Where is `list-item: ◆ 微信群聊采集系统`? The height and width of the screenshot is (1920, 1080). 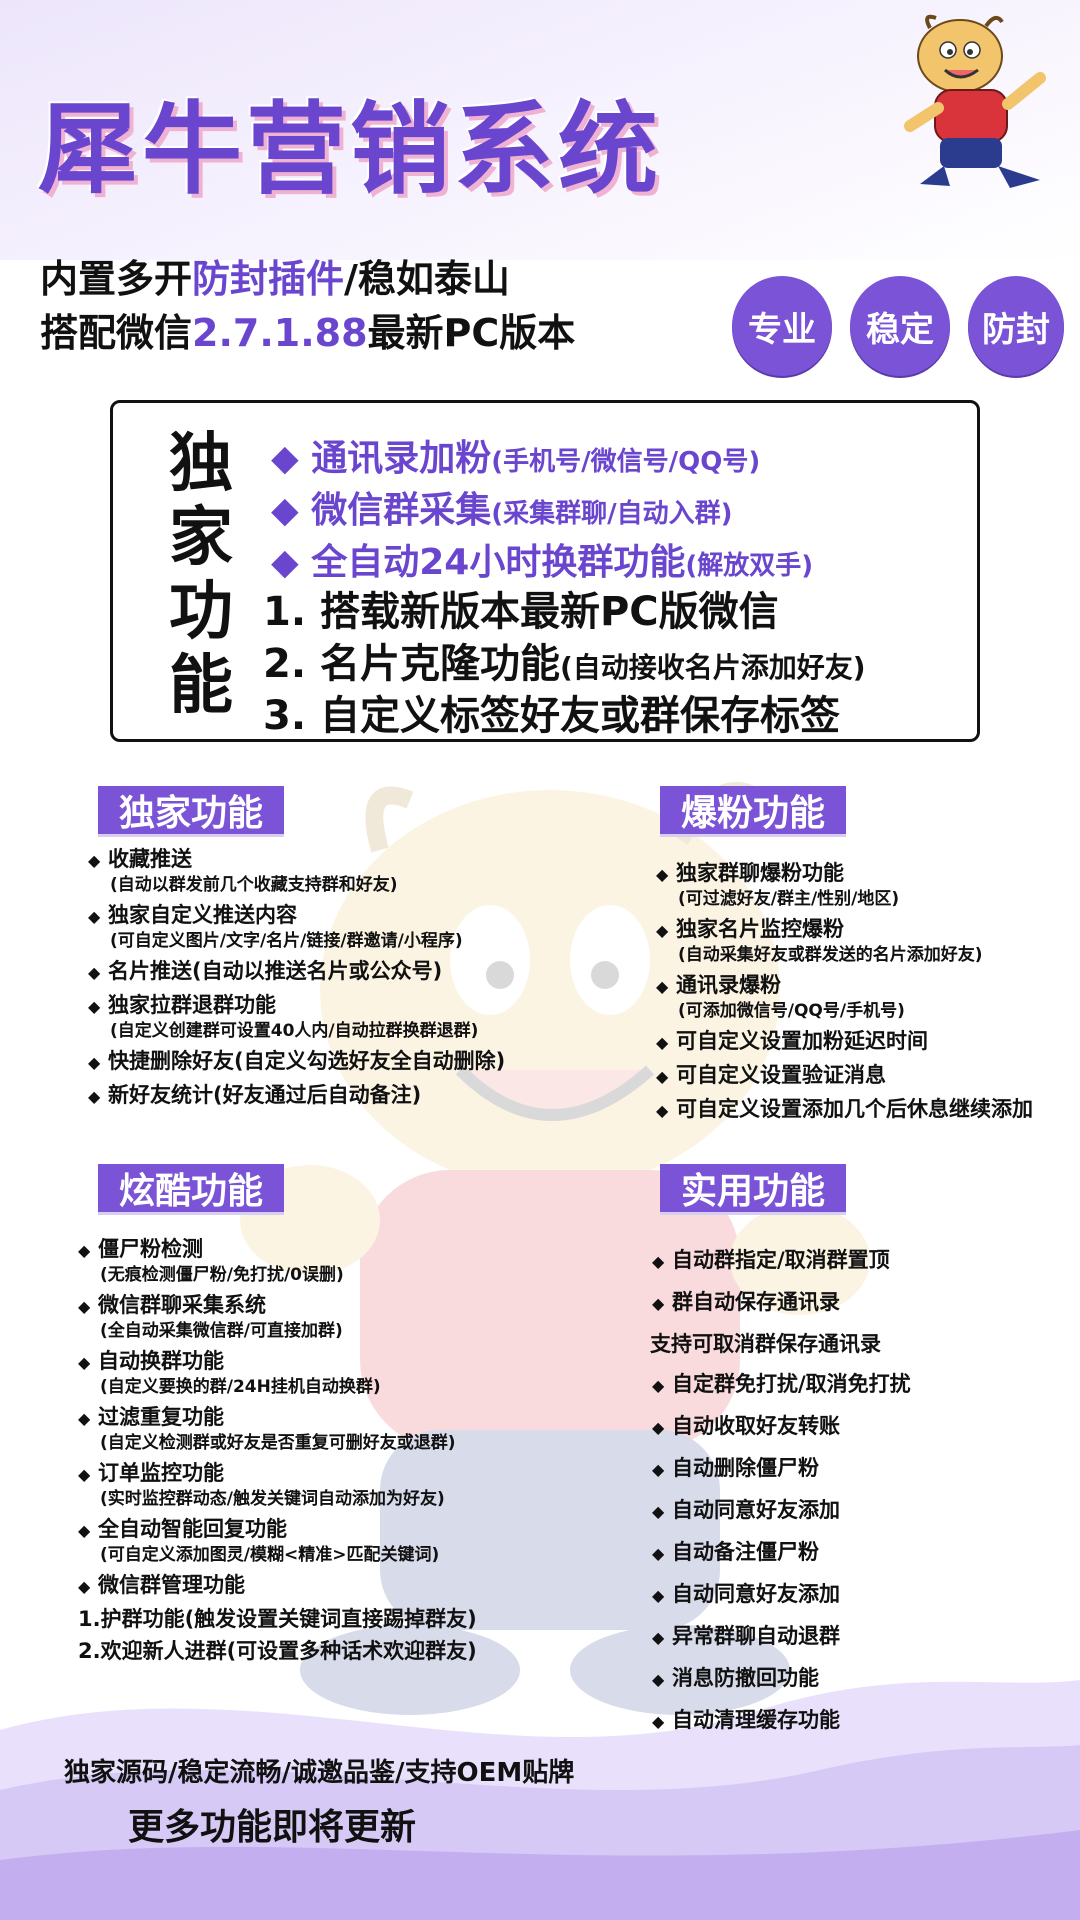
list-item: ◆ 微信群聊采集系统 is located at coordinates (277, 1306).